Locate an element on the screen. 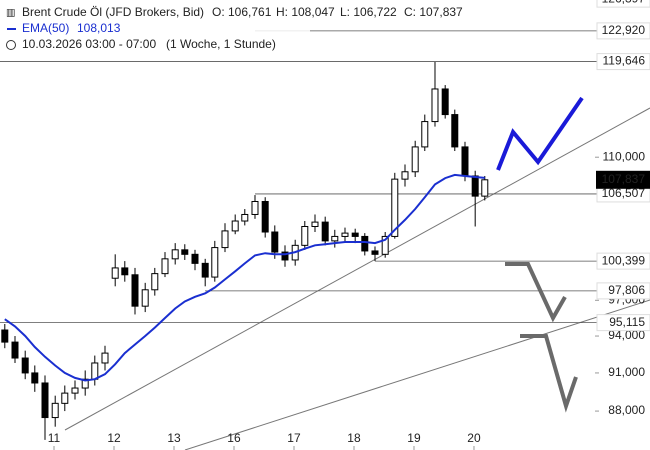  level-label: 122,920 is located at coordinates (624, 30).